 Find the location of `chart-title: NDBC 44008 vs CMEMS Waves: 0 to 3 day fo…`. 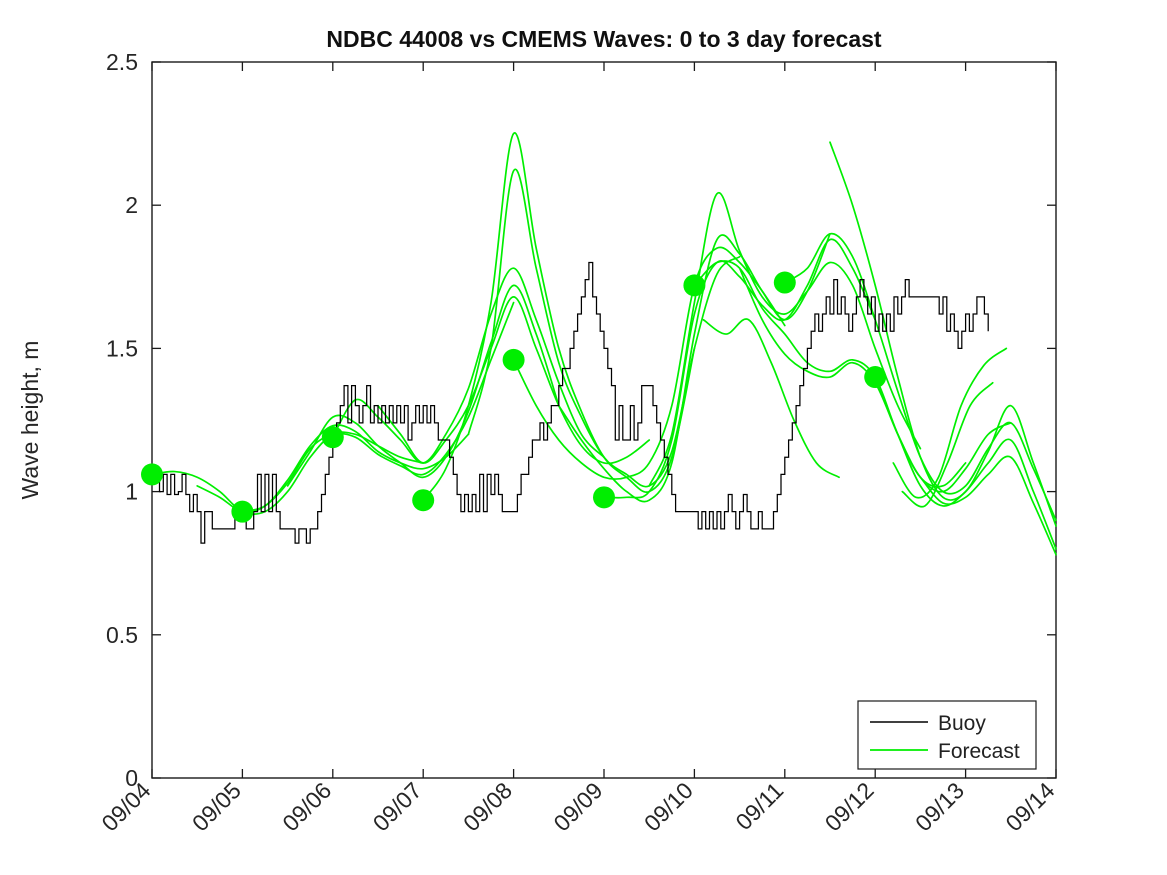

chart-title: NDBC 44008 vs CMEMS Waves: 0 to 3 day fo… is located at coordinates (604, 39).